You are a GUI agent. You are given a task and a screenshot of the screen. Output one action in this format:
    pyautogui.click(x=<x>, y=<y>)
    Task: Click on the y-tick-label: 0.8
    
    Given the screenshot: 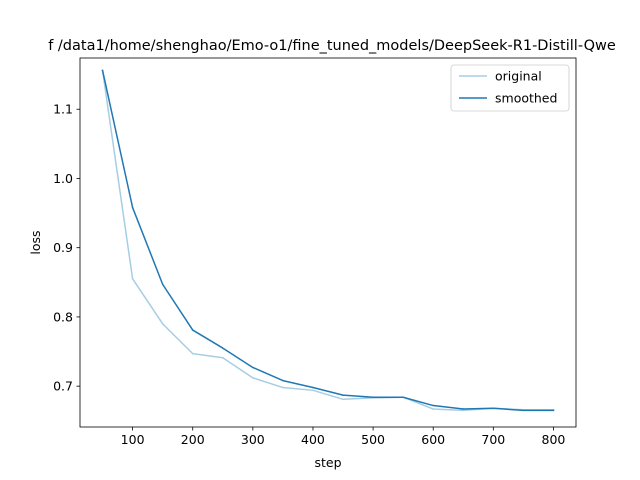 What is the action you would take?
    pyautogui.click(x=63, y=316)
    